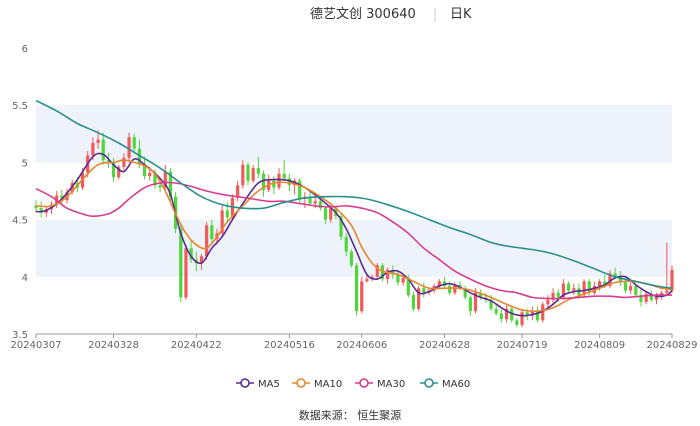 The image size is (700, 426). I want to click on legend-marker, so click(245, 383).